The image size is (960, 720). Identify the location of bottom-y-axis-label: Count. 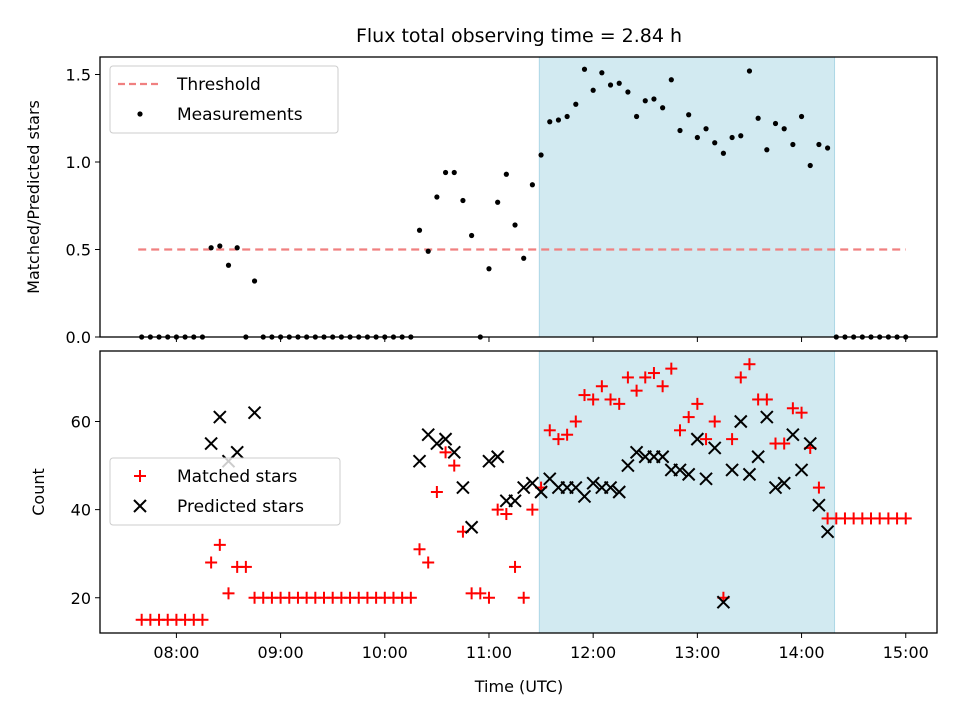
(38, 492).